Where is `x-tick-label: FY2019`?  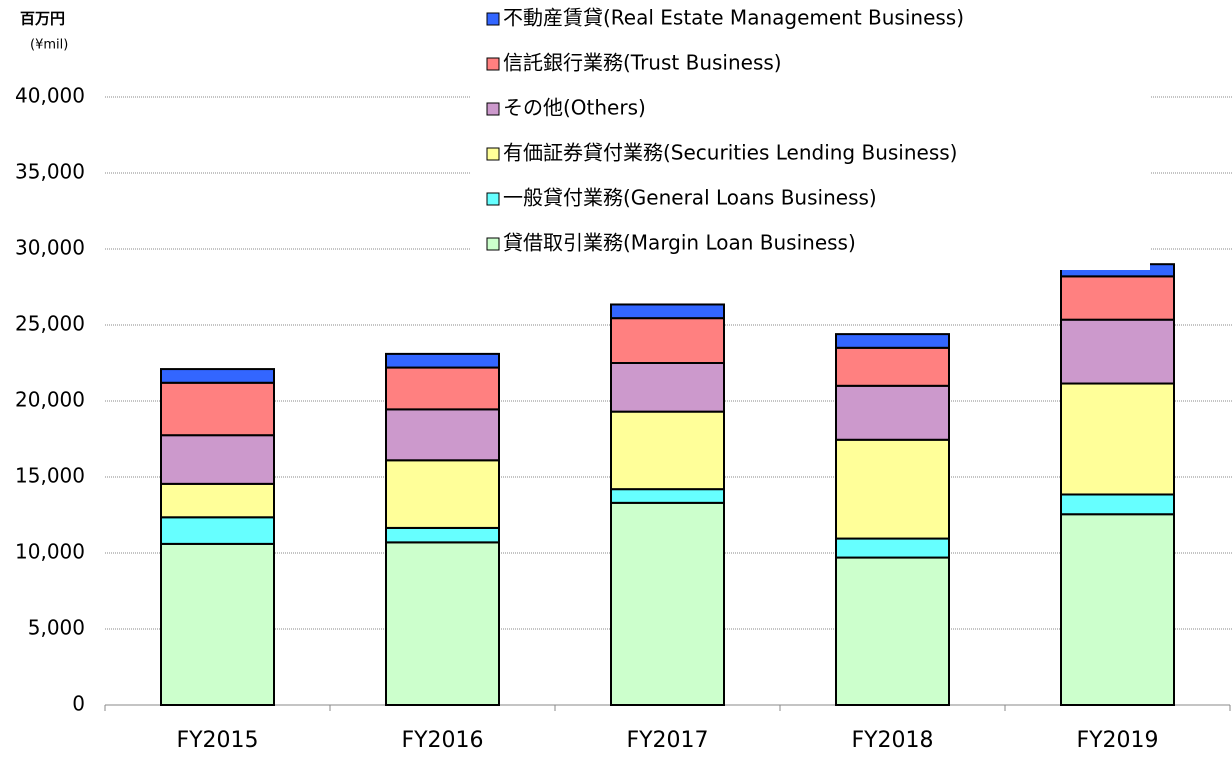
x-tick-label: FY2019 is located at coordinates (1117, 740).